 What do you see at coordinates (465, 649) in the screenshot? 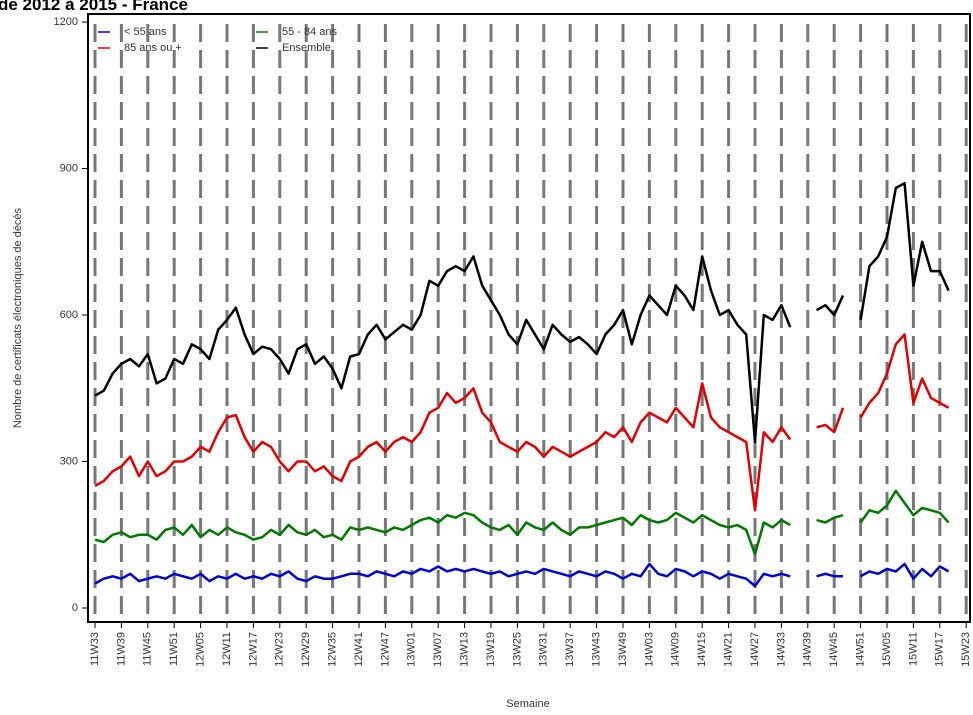
I see `x-tick-label: 13W13` at bounding box center [465, 649].